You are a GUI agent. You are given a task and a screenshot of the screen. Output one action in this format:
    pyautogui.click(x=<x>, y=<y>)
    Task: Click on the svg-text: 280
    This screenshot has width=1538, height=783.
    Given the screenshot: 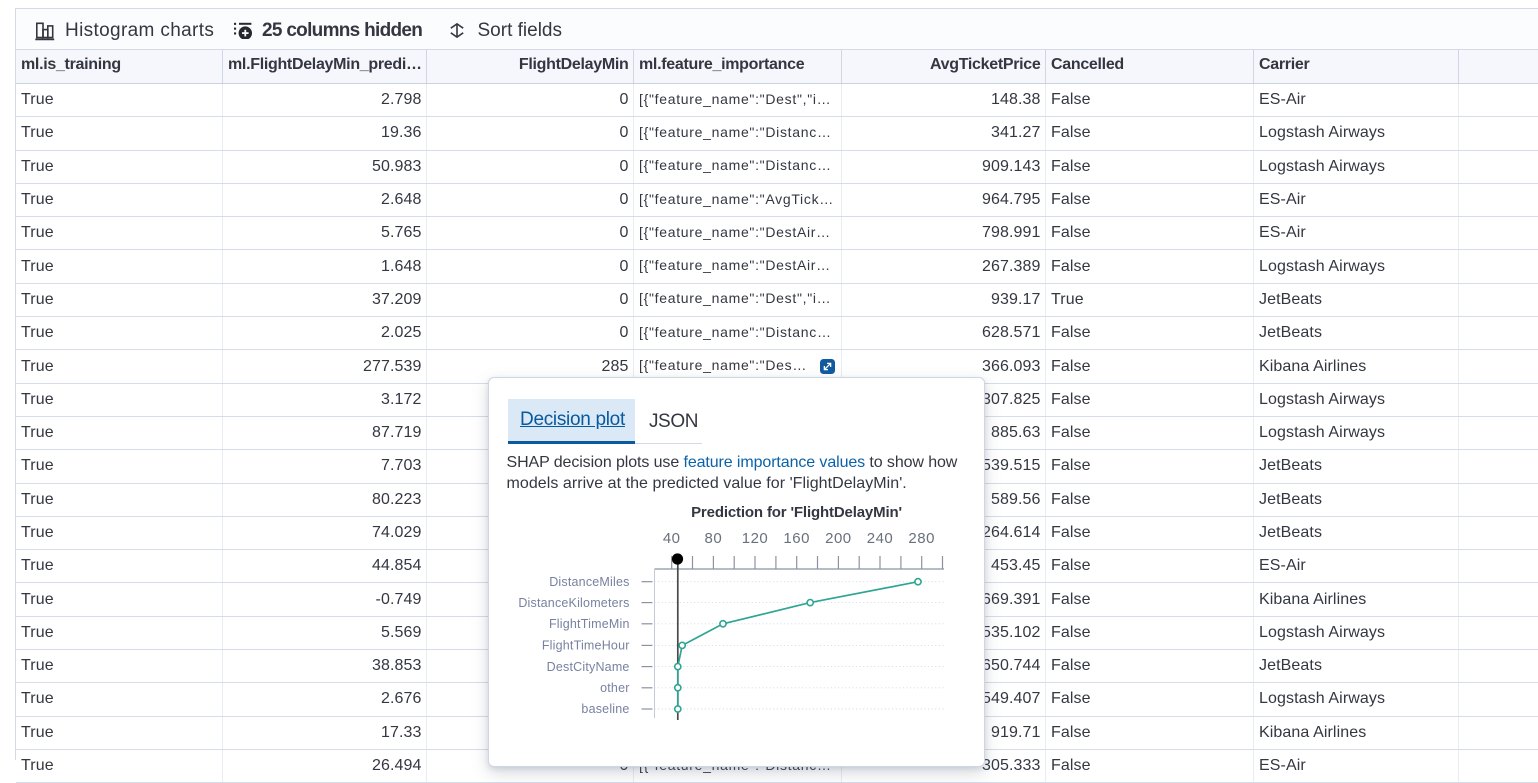 What is the action you would take?
    pyautogui.click(x=921, y=538)
    